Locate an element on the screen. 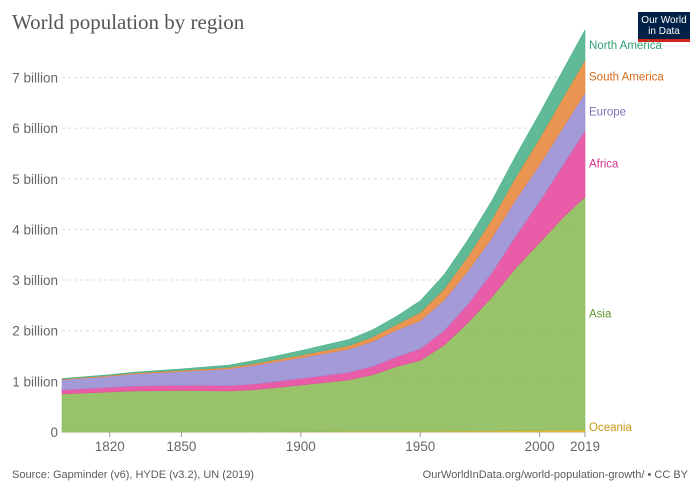 Image resolution: width=700 pixels, height=494 pixels. series-label-africa: Africa is located at coordinates (604, 165).